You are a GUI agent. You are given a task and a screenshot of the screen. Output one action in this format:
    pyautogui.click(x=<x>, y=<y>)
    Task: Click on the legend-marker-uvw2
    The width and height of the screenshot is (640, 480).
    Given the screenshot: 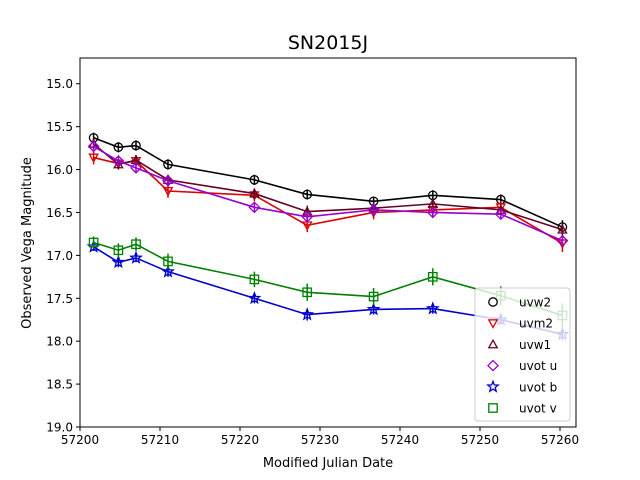 What is the action you would take?
    pyautogui.click(x=493, y=302)
    